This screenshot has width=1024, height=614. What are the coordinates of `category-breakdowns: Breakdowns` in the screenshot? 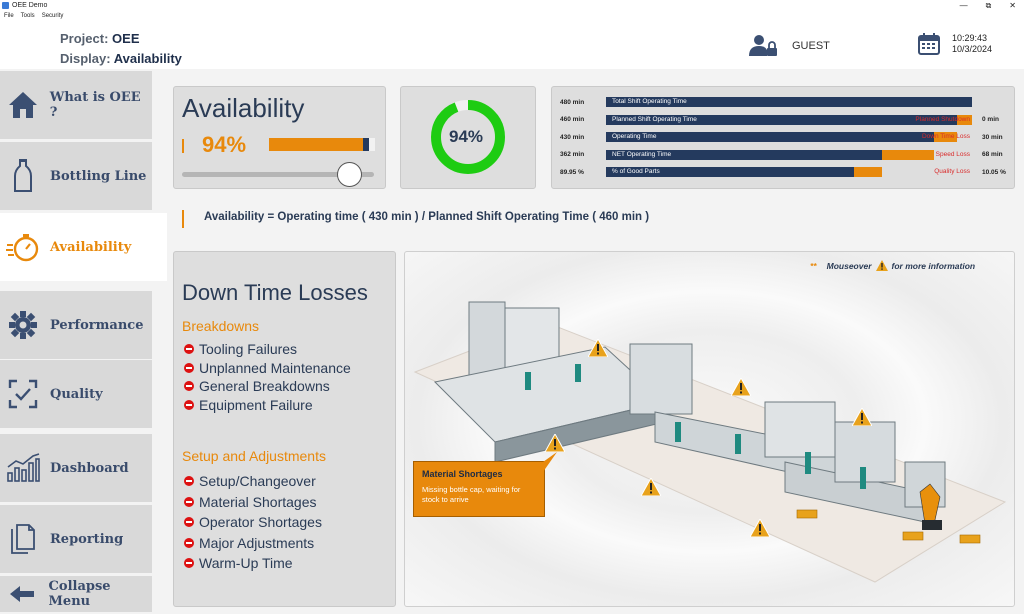 It's located at (221, 326).